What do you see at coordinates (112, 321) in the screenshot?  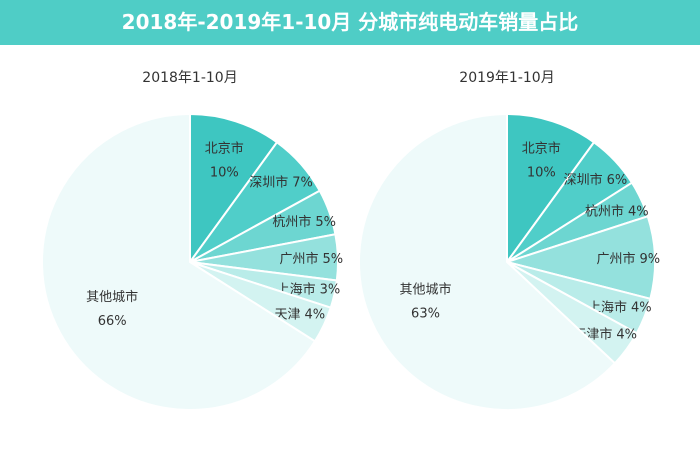 I see `slice-label-value: 66%` at bounding box center [112, 321].